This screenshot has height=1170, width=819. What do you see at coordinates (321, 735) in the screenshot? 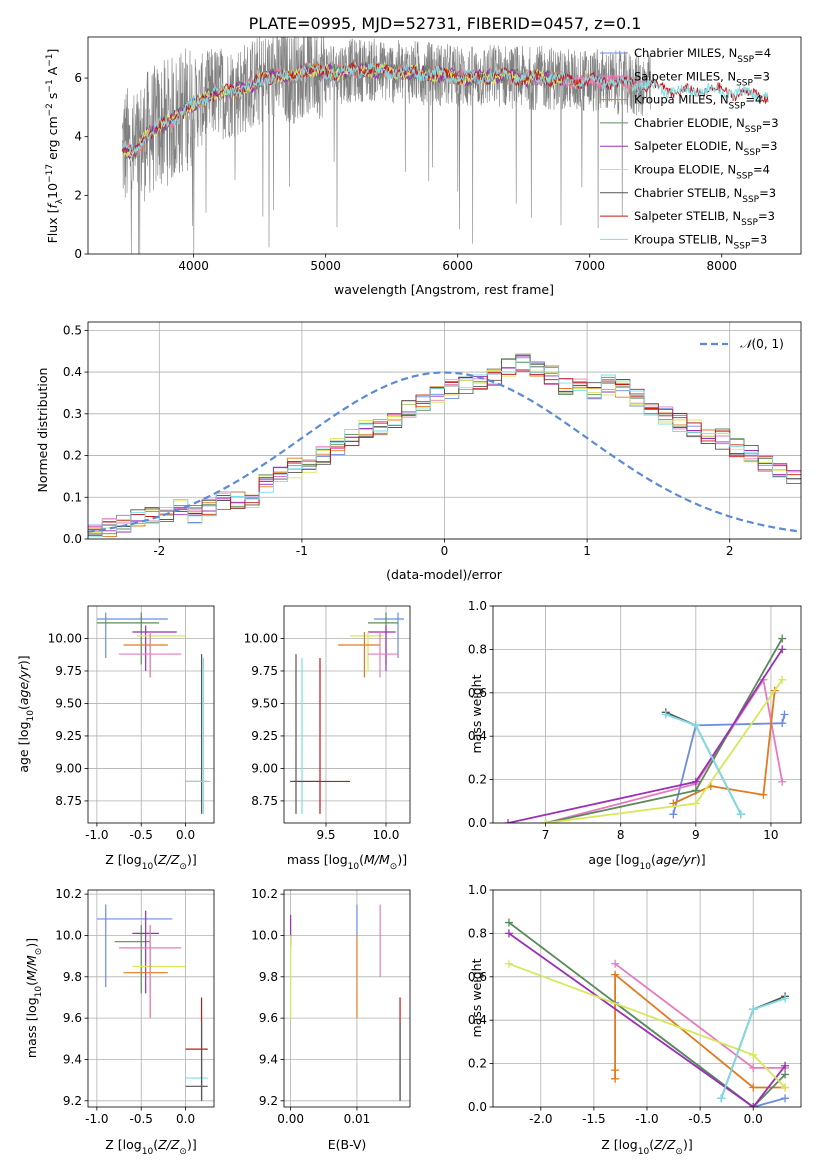
I see `data-point-salpeter-stelib` at bounding box center [321, 735].